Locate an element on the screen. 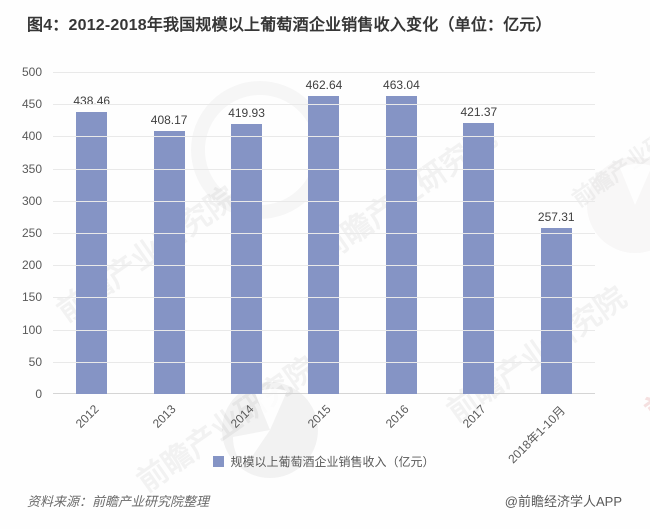  legend: 规模以上葡萄酒企业销售收入（亿元） is located at coordinates (324, 461).